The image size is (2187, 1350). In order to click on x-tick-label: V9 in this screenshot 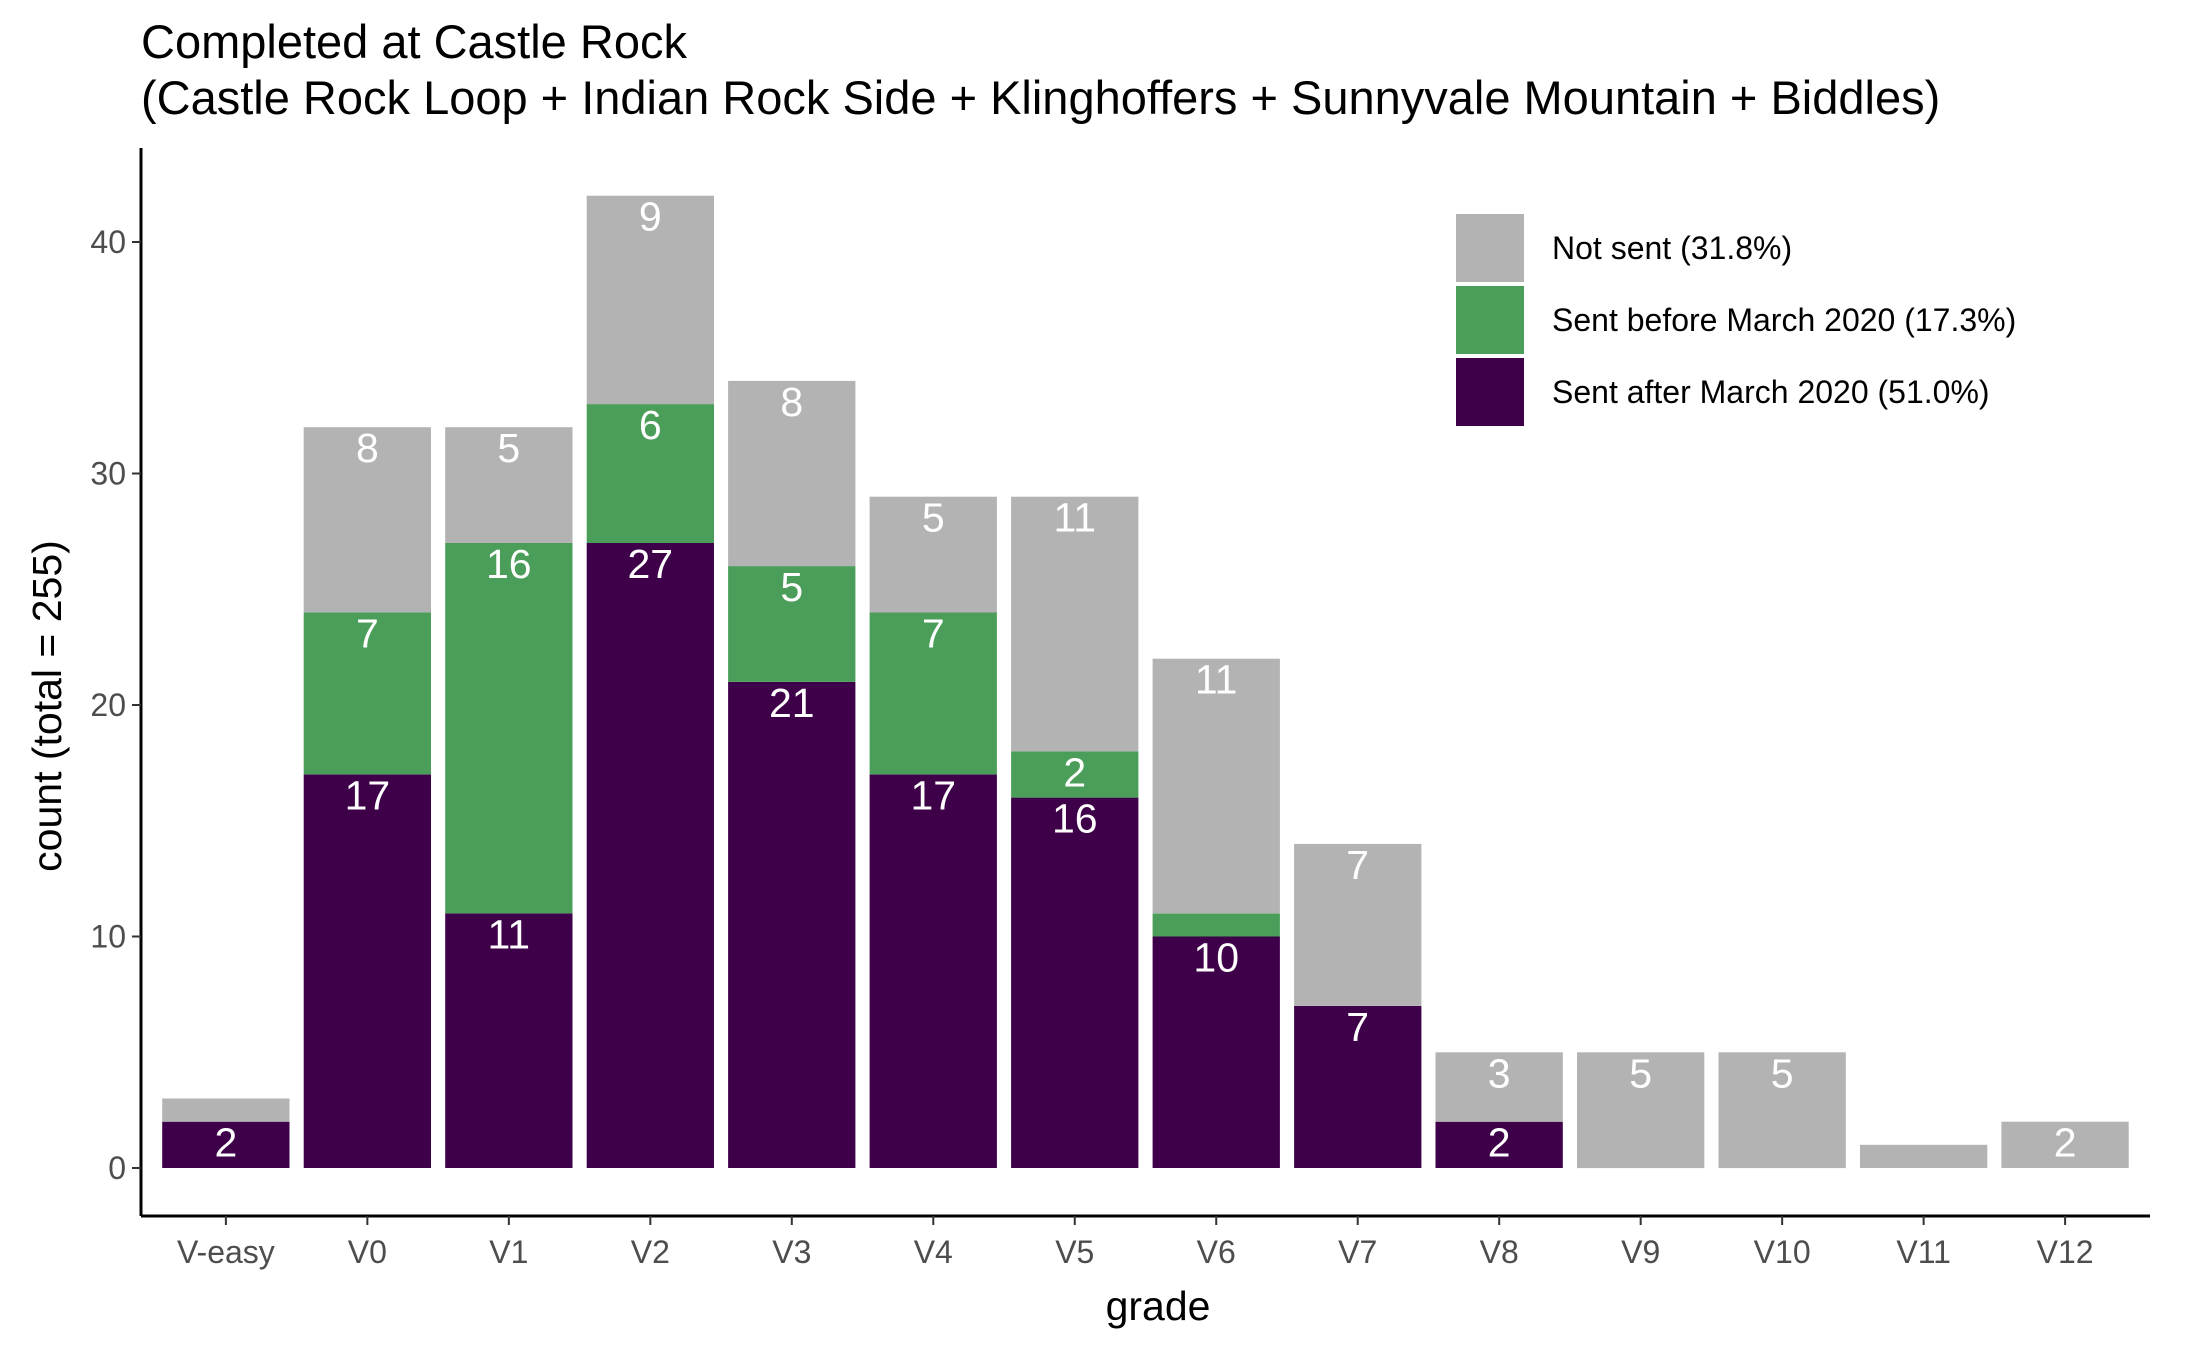, I will do `click(1640, 1252)`.